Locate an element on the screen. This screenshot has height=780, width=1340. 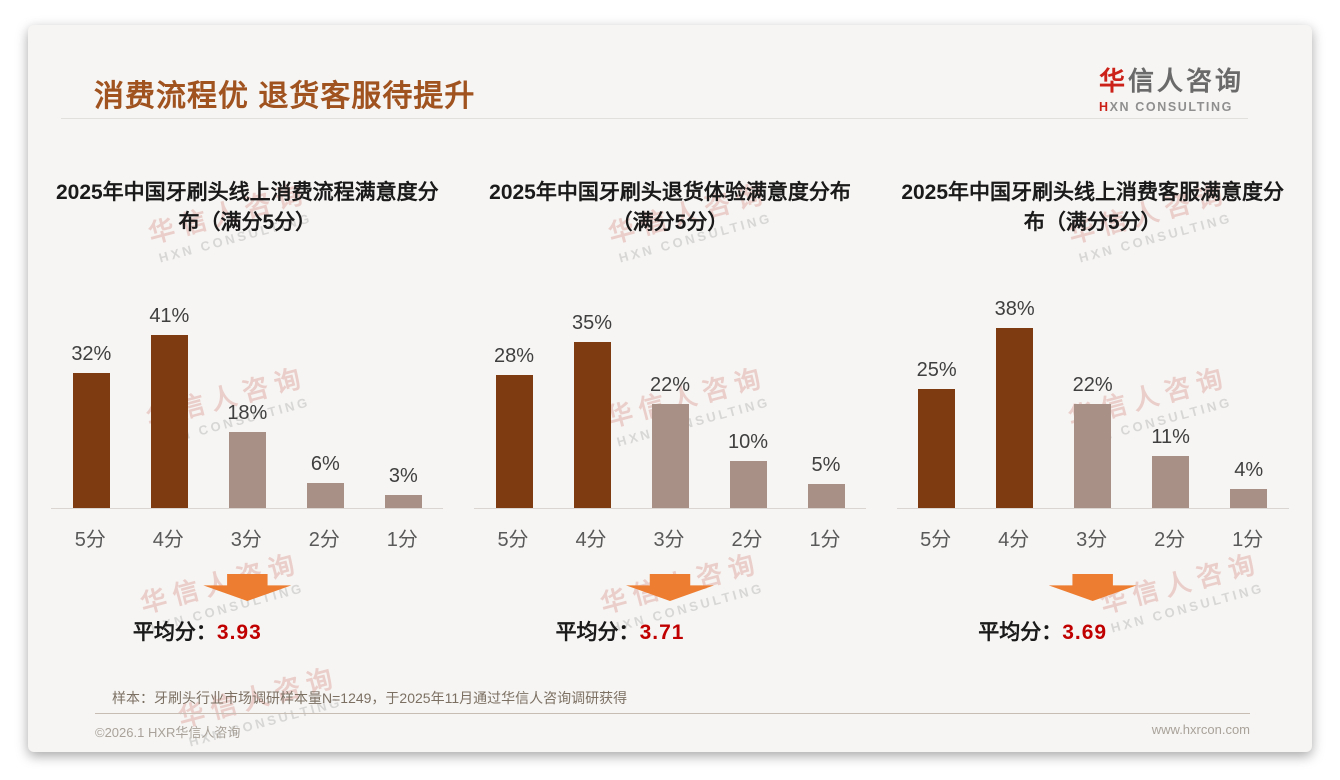
logo-english-rest: XN CONSULTING is located at coordinates (1171, 107).